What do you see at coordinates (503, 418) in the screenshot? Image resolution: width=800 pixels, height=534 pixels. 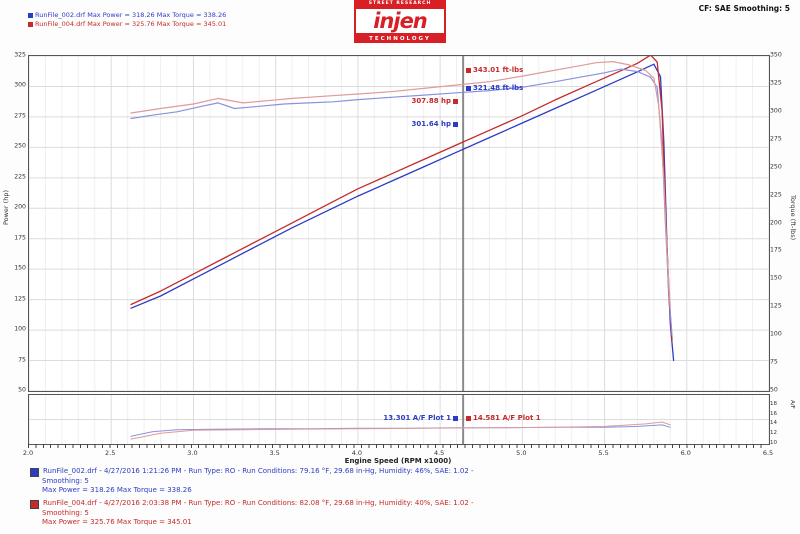 I see `cursor-afr-red-label: 14.581 A/F Plot 1` at bounding box center [503, 418].